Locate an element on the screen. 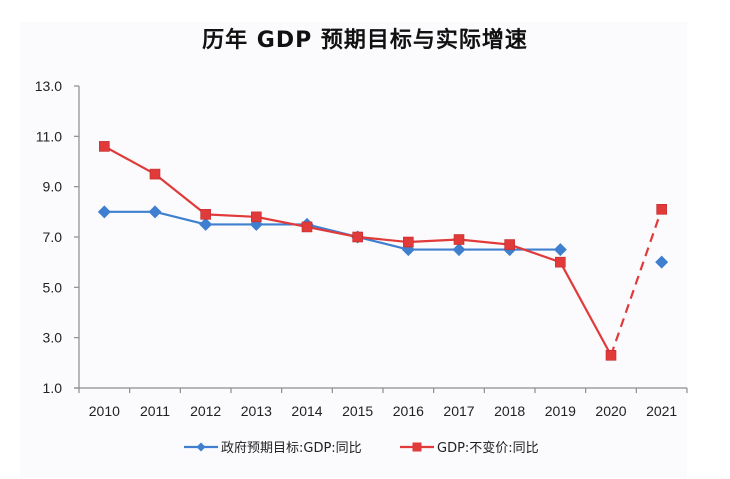  x-tick-label: 2019 is located at coordinates (560, 411).